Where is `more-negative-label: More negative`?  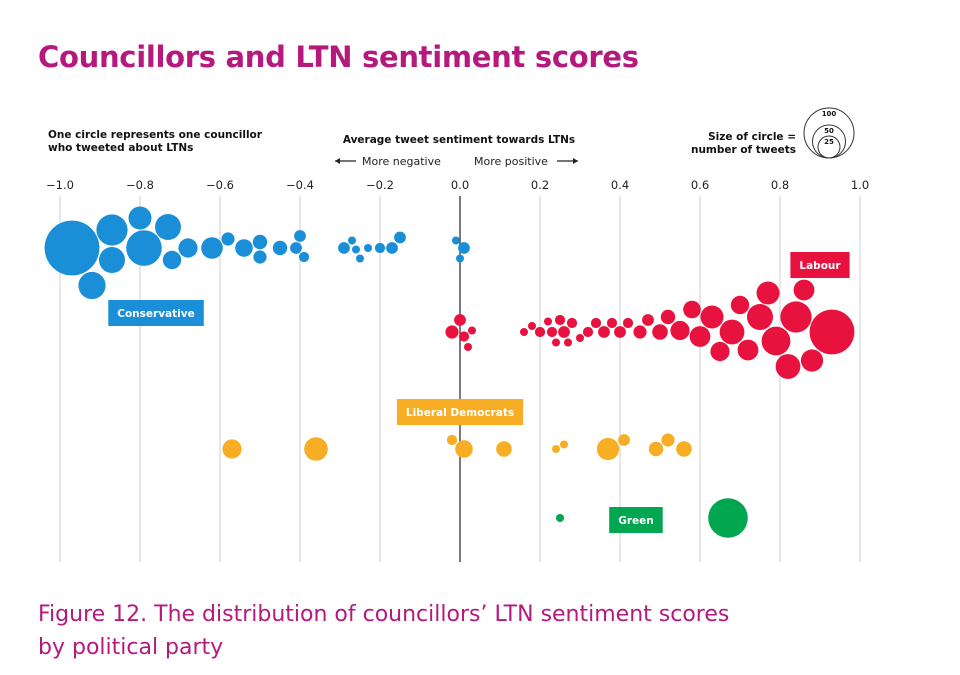
more-negative-label: More negative is located at coordinates (401, 161).